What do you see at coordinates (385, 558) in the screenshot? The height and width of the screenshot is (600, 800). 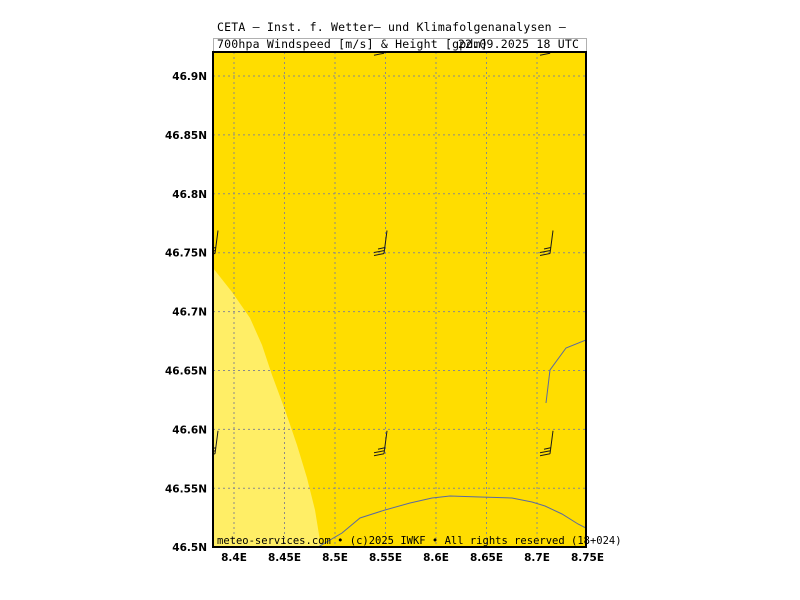 I see `lon-tick-label: 8.55E` at bounding box center [385, 558].